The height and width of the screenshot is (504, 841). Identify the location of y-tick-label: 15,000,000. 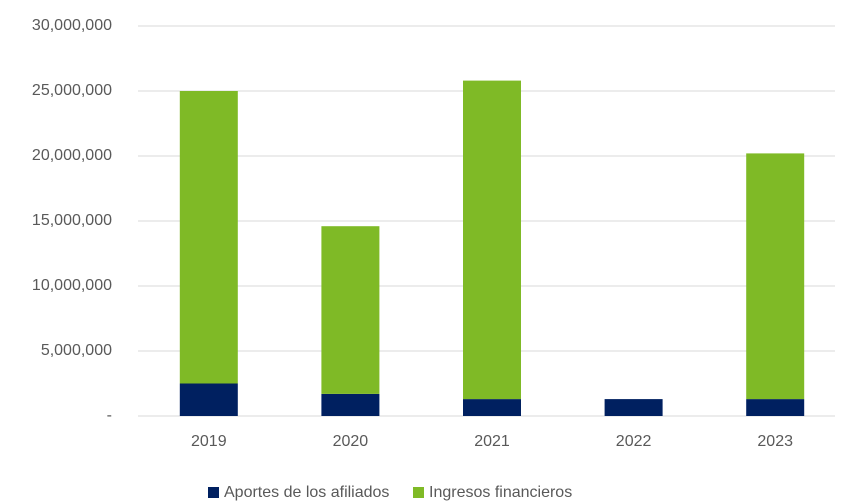
(72, 220).